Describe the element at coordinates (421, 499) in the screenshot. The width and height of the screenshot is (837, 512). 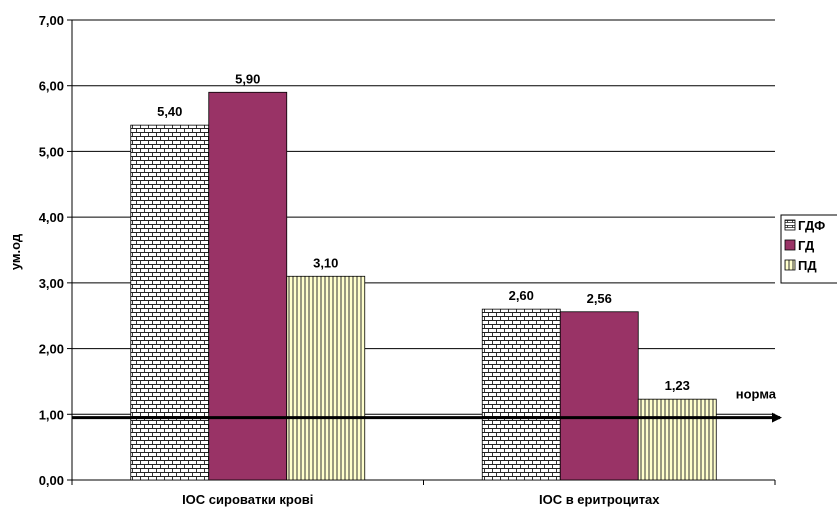
I see `category-labels: ІОС сироватки крові ІОС в еритроцитах` at that location.